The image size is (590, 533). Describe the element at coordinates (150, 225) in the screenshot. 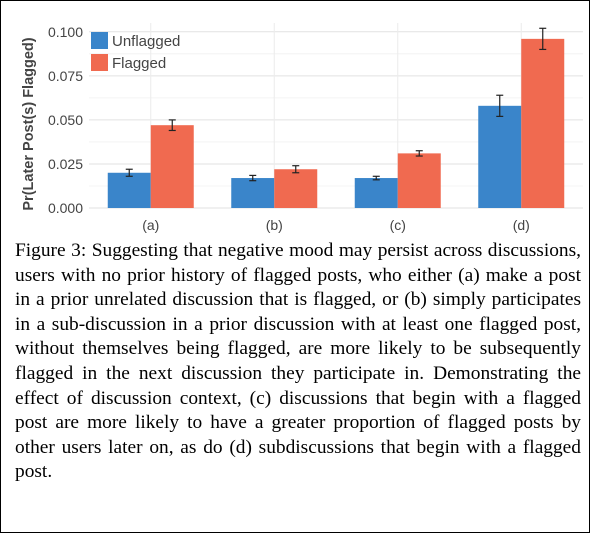

I see `x-tick-label: (a)` at that location.